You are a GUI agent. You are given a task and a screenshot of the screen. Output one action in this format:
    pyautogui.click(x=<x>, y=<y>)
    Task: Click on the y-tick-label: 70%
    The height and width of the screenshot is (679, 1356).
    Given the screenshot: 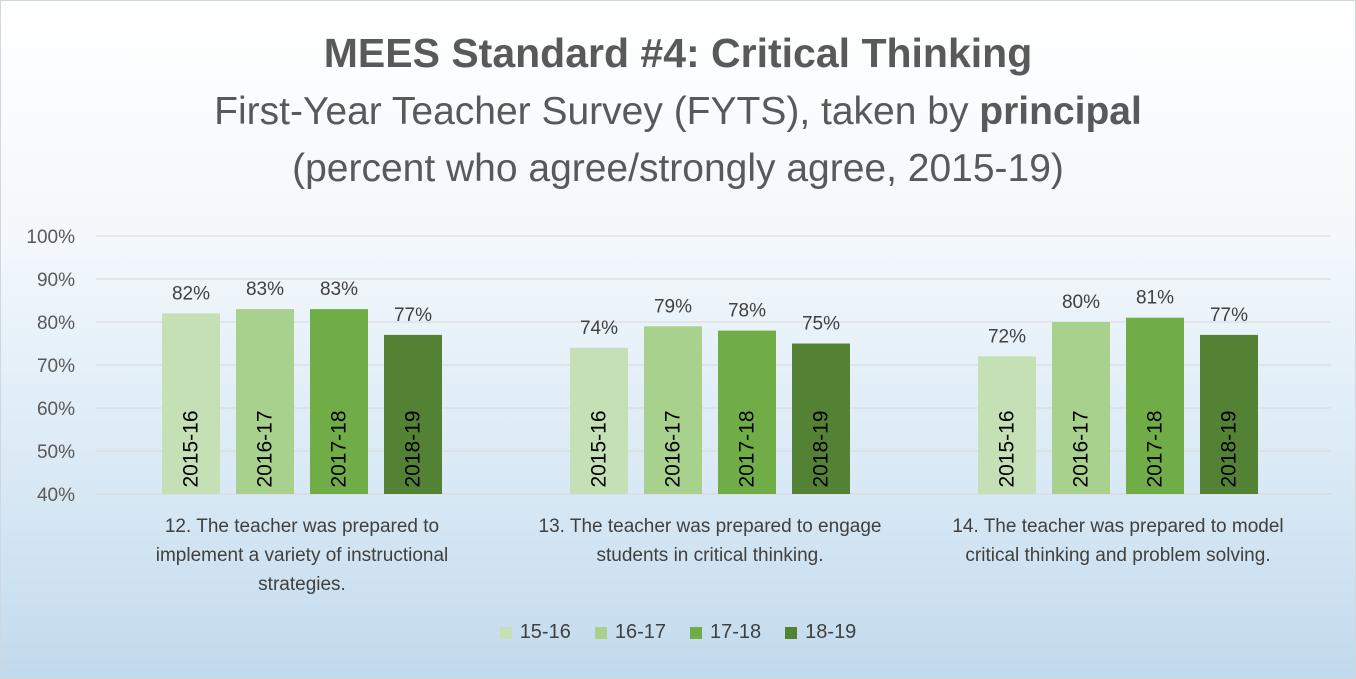 What is the action you would take?
    pyautogui.click(x=56, y=366)
    